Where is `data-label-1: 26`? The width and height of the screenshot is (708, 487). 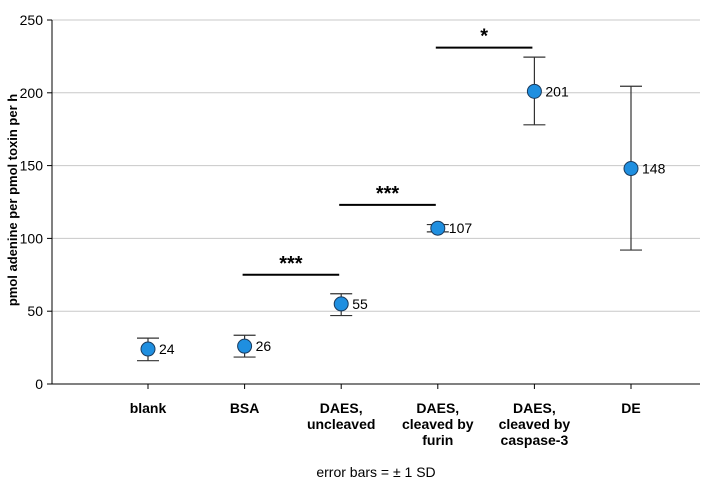 data-label-1: 26 is located at coordinates (264, 346).